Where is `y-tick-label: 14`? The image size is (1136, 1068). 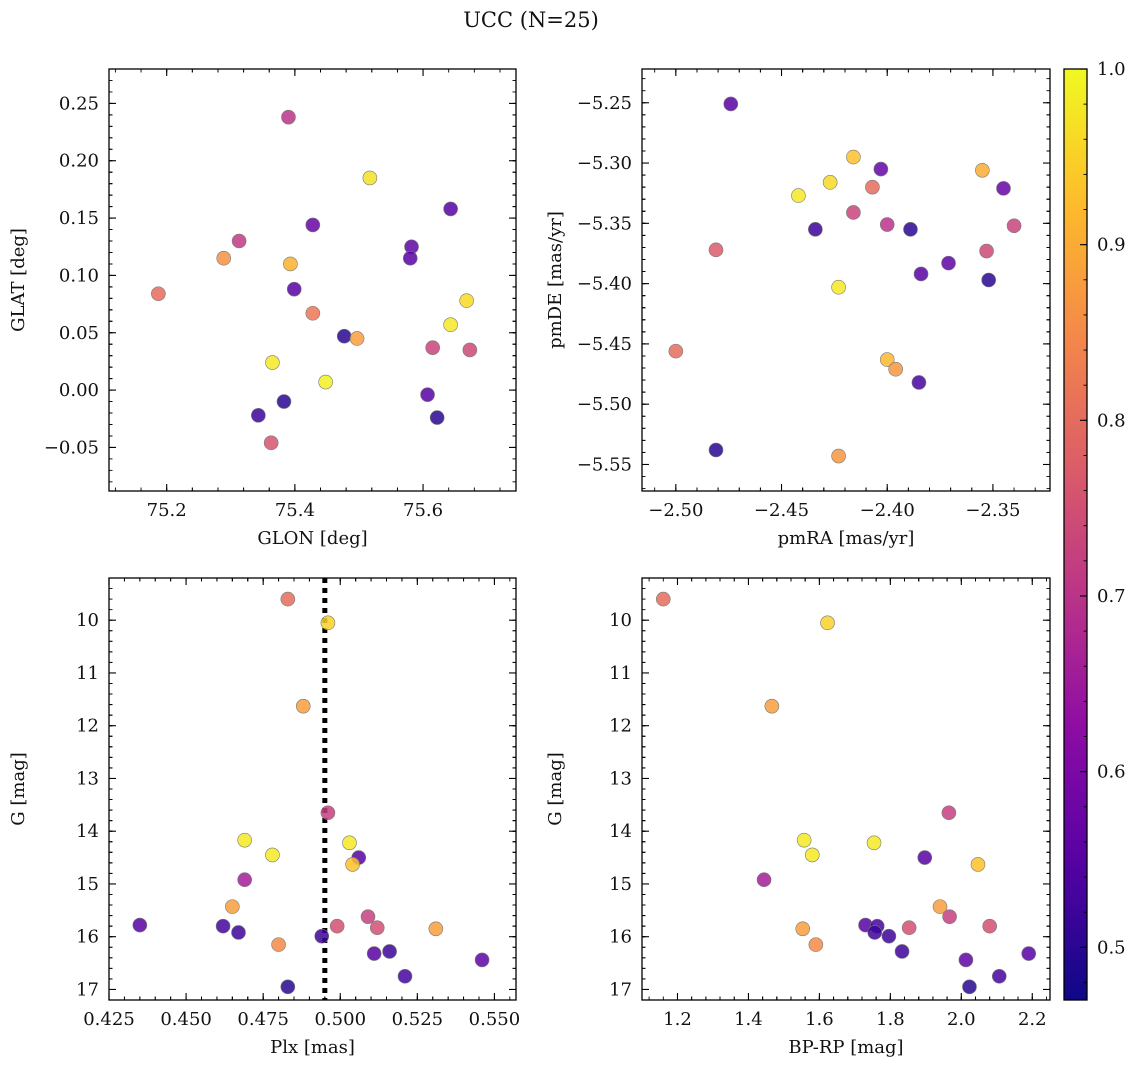
y-tick-label: 14 is located at coordinates (620, 831).